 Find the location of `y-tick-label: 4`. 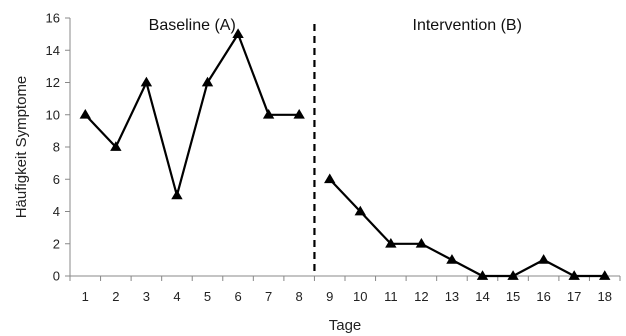

y-tick-label: 4 is located at coordinates (56, 211).